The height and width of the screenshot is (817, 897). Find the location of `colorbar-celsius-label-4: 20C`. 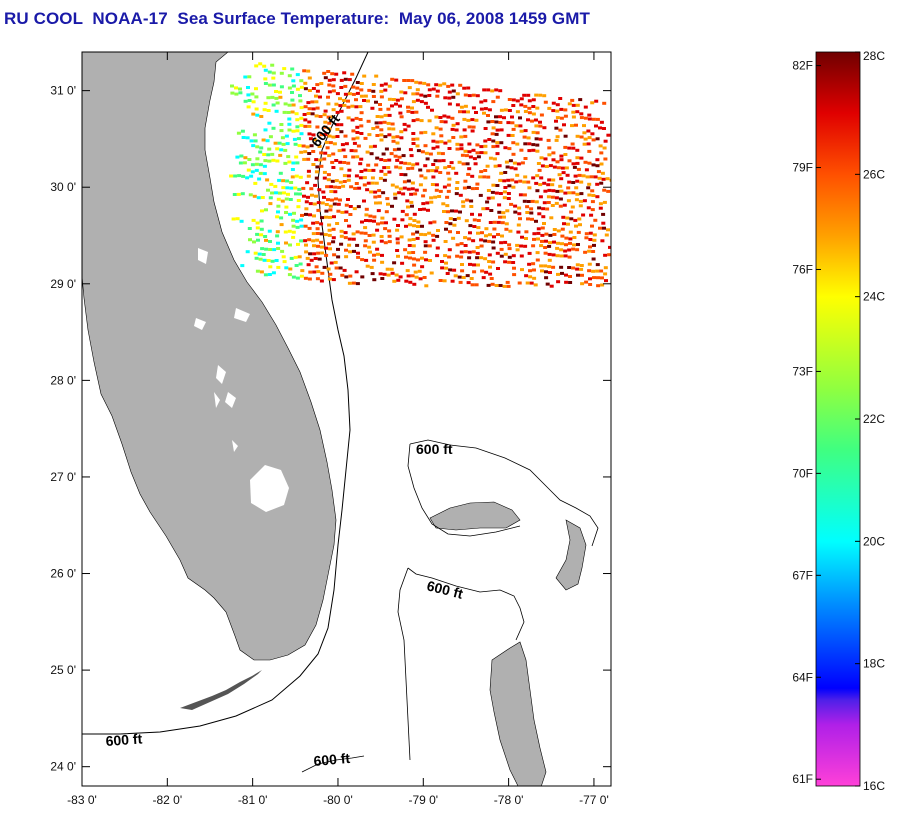

colorbar-celsius-label-4: 20C is located at coordinates (874, 541).